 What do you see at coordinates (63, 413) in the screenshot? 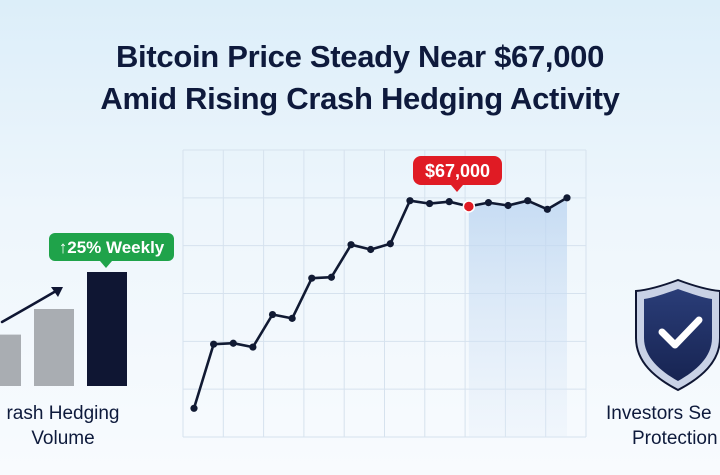
I see `hedging-volume-label-line-1: rash Hedging` at bounding box center [63, 413].